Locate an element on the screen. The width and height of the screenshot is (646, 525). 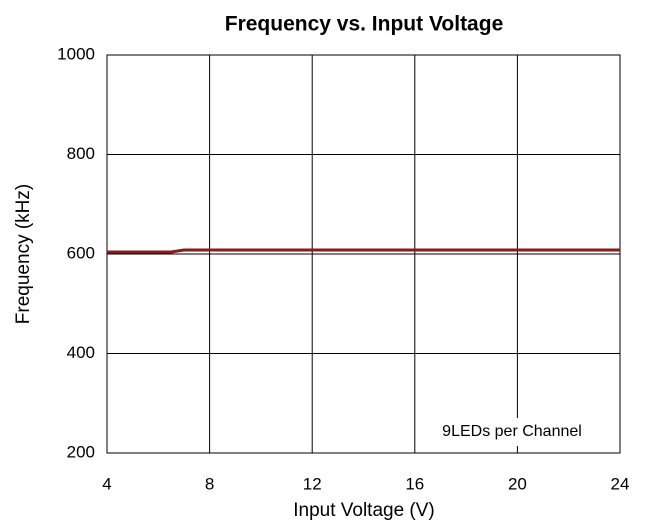
x-tick-label: 24 is located at coordinates (620, 483).